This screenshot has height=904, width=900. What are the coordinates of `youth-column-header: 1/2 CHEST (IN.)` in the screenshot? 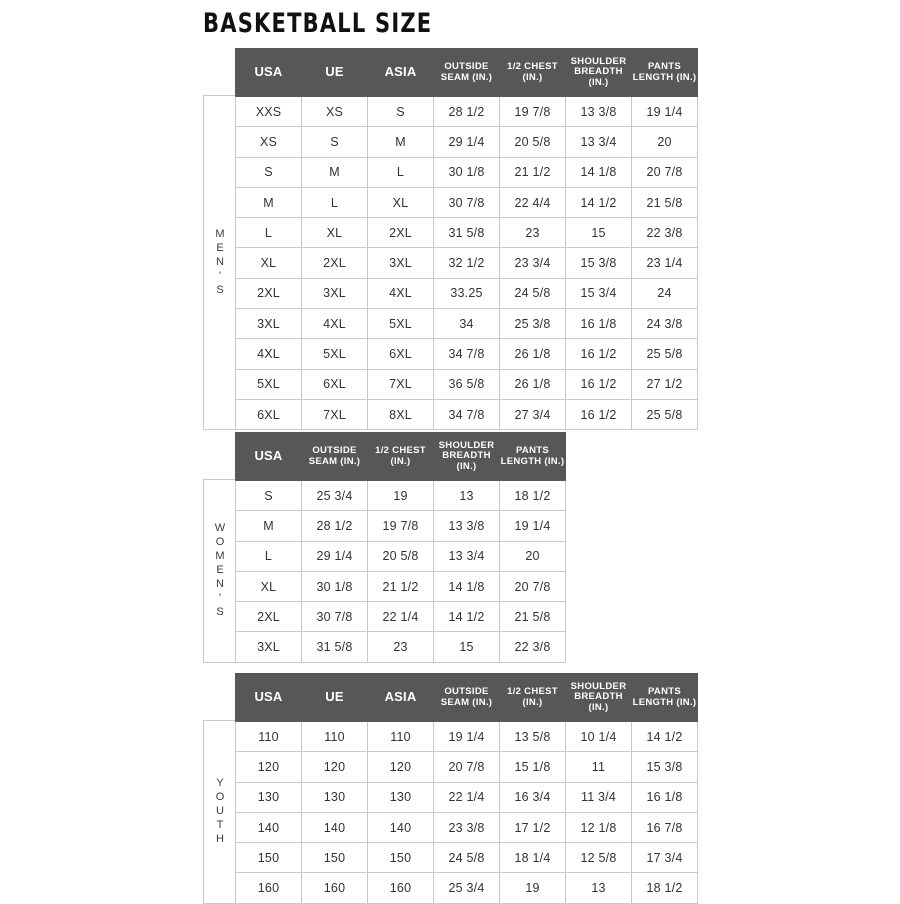 It's located at (532, 697).